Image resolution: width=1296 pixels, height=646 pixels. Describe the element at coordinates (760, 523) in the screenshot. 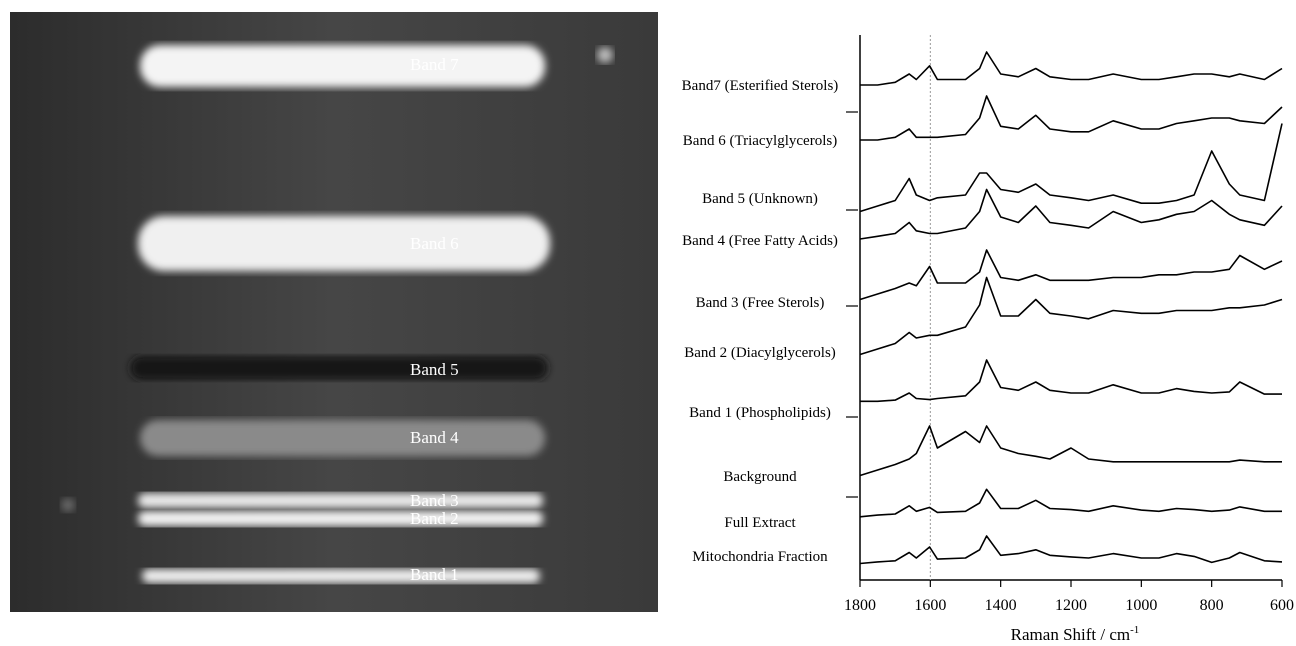

I see `spectrum-label: Full Extract` at that location.